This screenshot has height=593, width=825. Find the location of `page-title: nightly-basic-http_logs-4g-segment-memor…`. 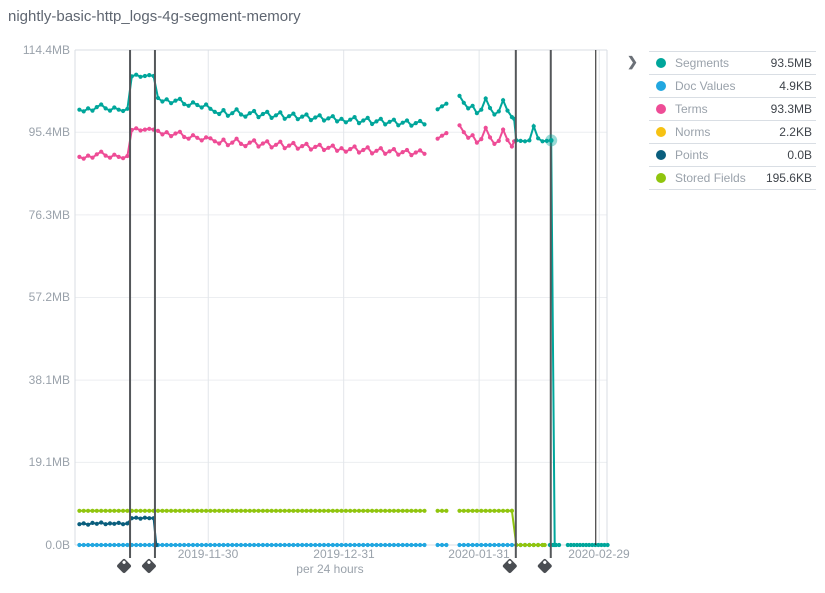

page-title: nightly-basic-http_logs-4g-segment-memor… is located at coordinates (154, 16).